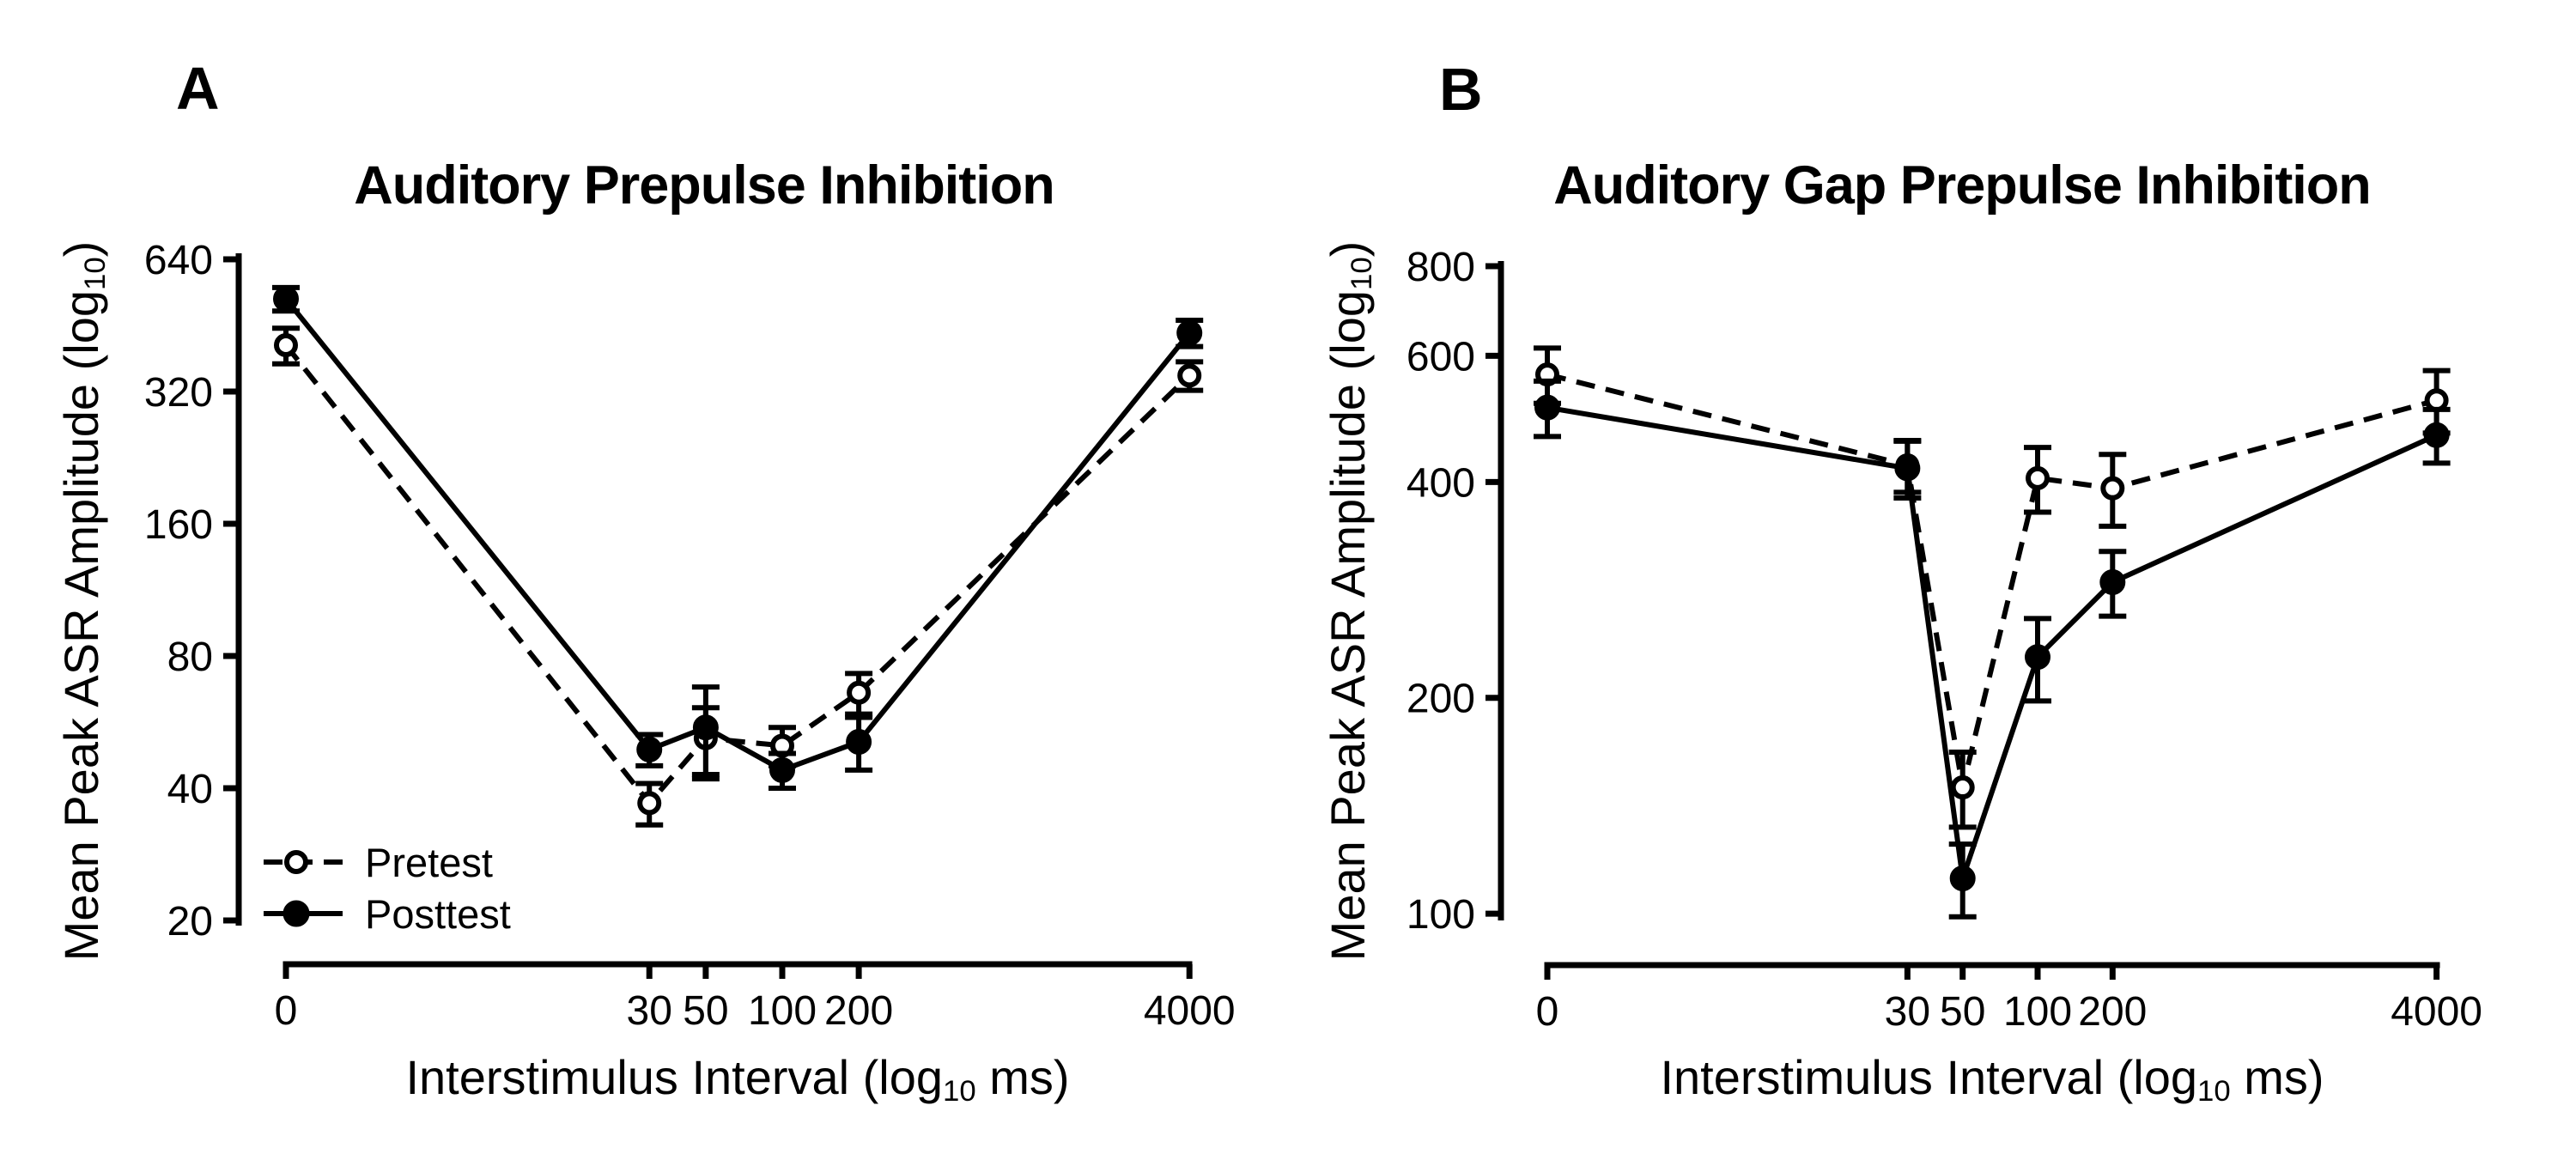 This screenshot has width=2576, height=1160. I want to click on panel-letter-a: A, so click(198, 88).